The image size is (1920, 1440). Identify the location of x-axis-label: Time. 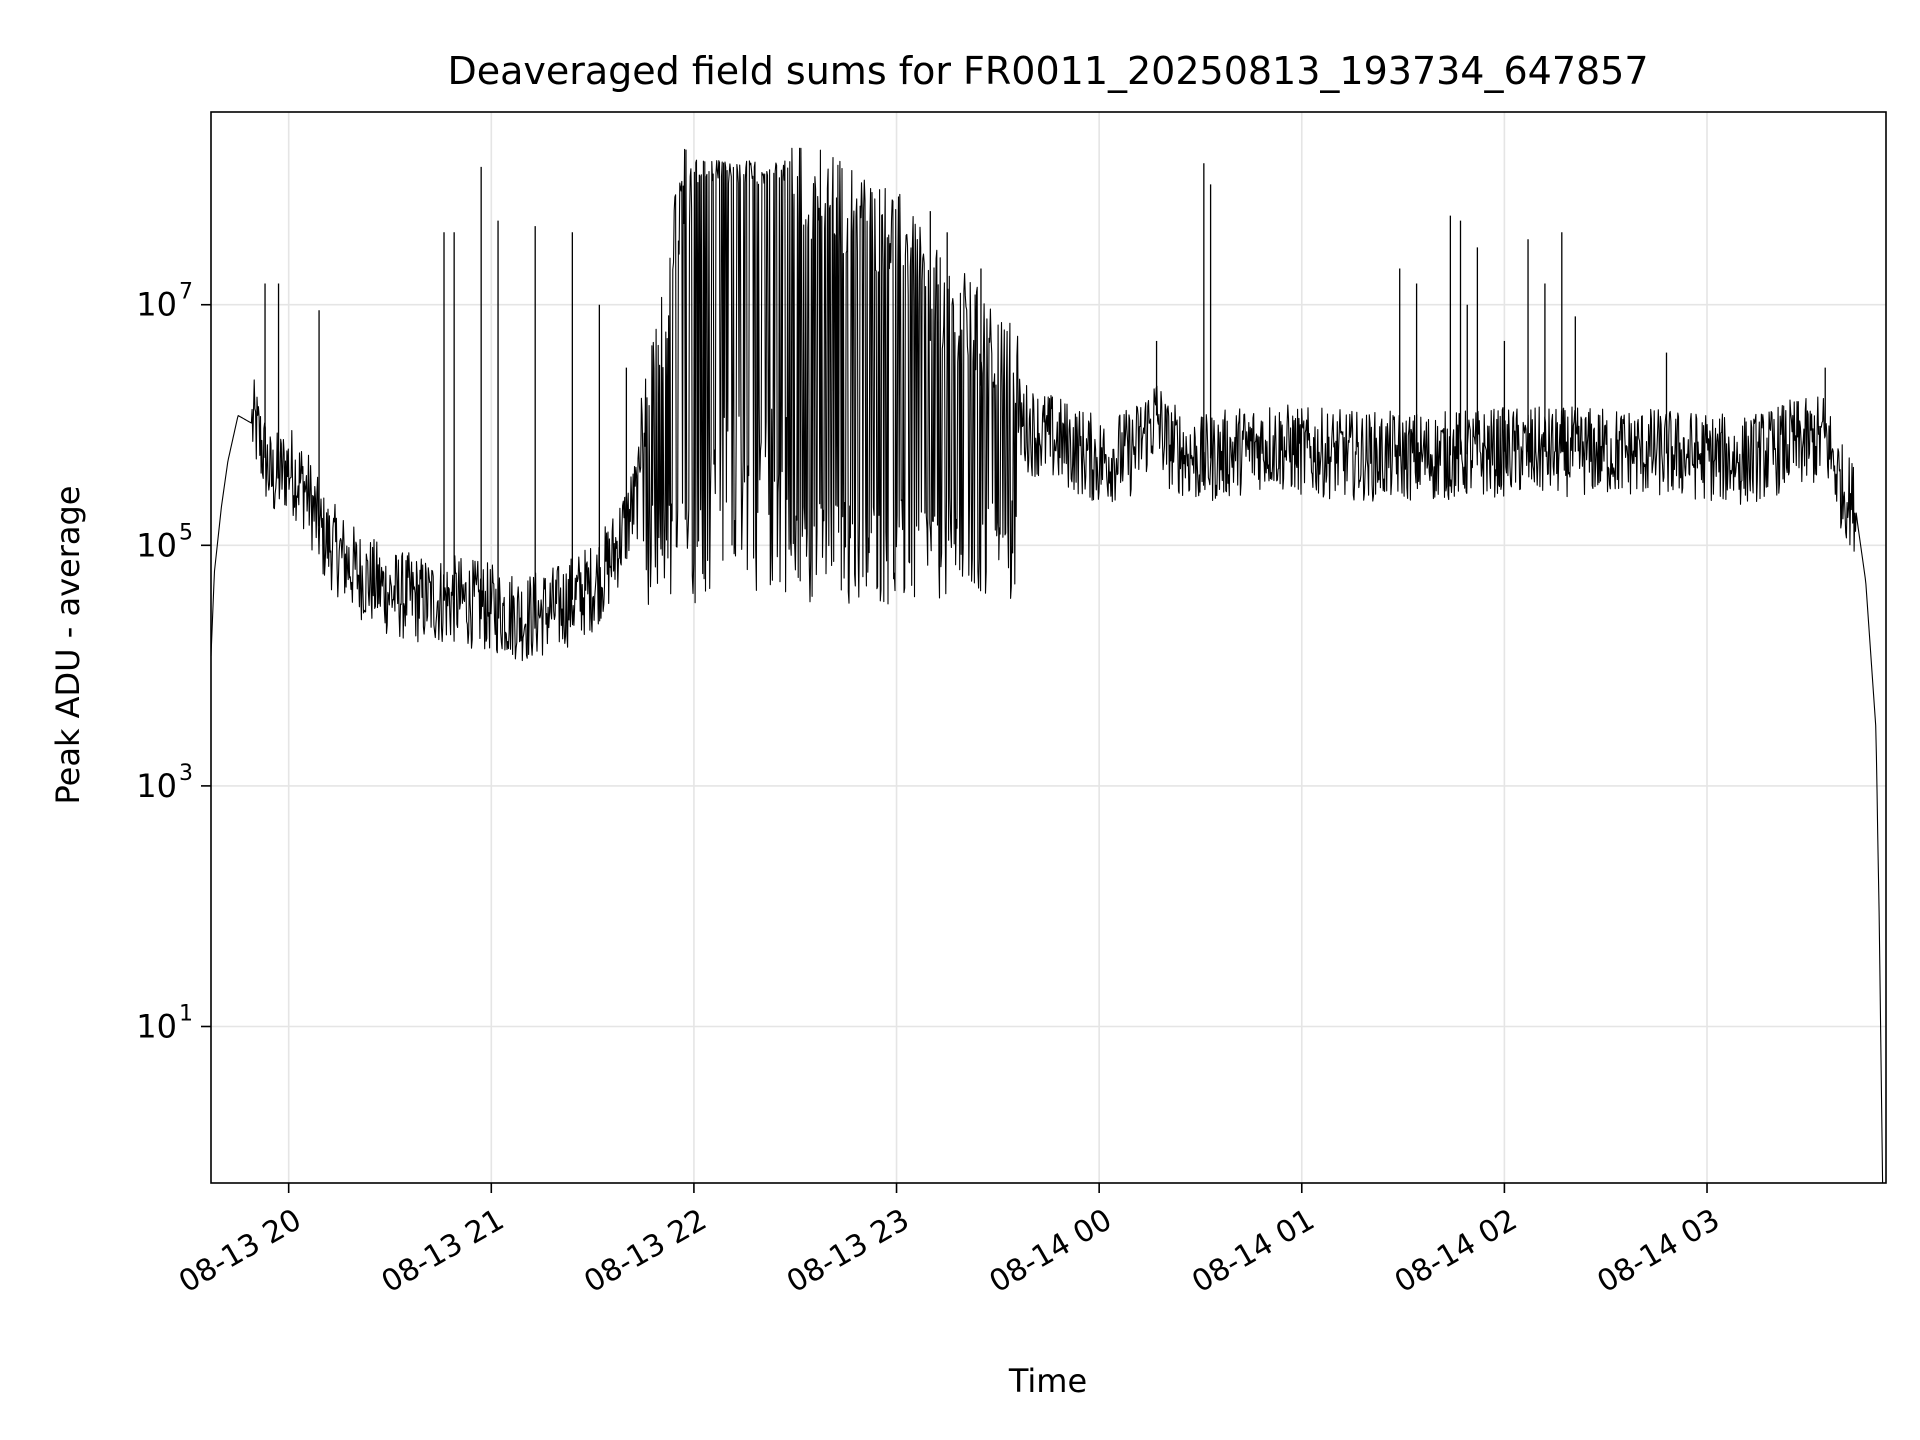
(1047, 1381).